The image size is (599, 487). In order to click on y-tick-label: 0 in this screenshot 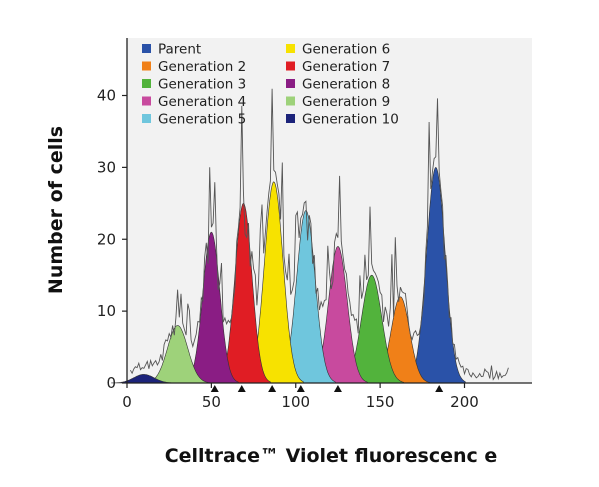, I will do `click(111, 383)`.